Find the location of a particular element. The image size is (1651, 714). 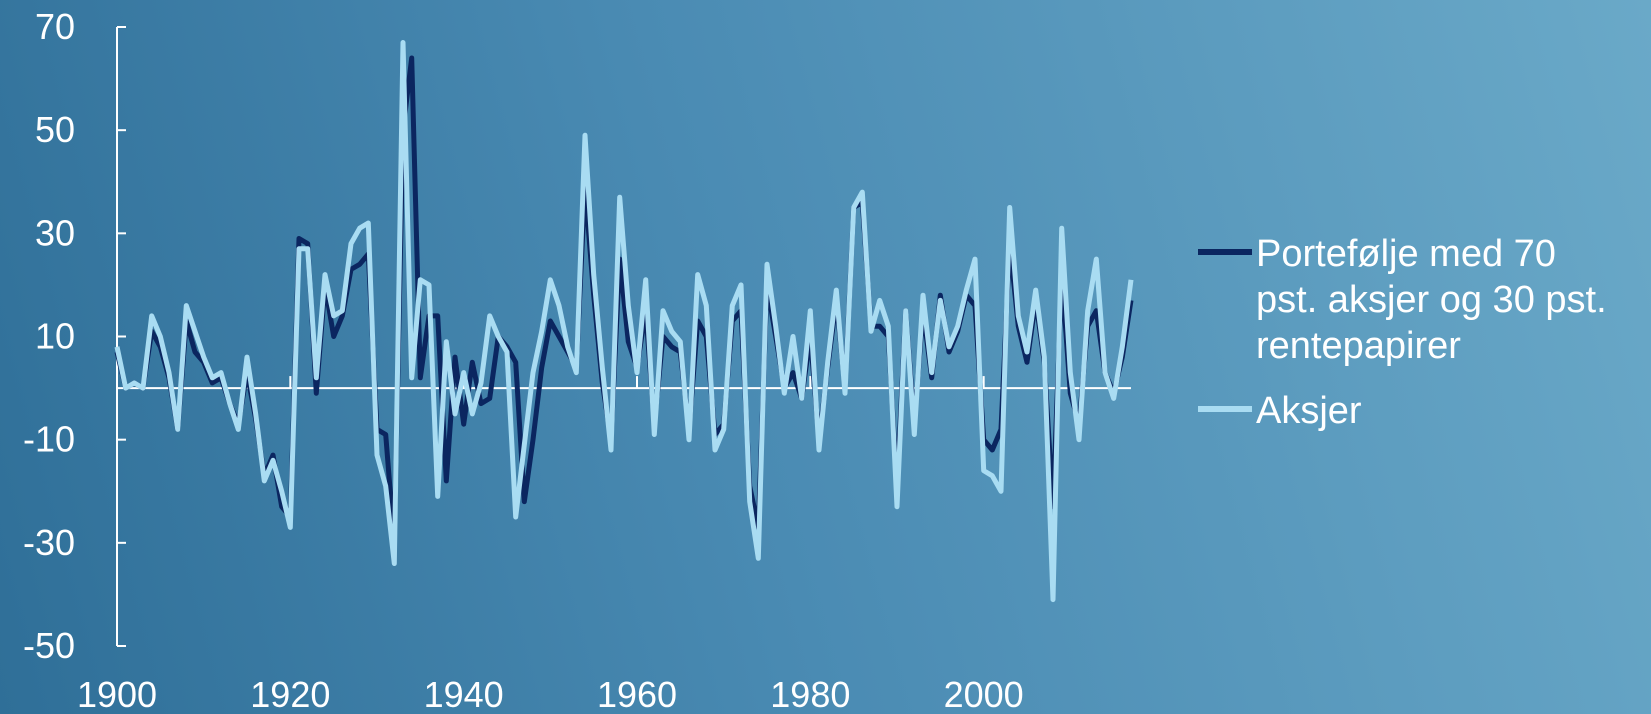

y-tick-label: 10 is located at coordinates (55, 336).